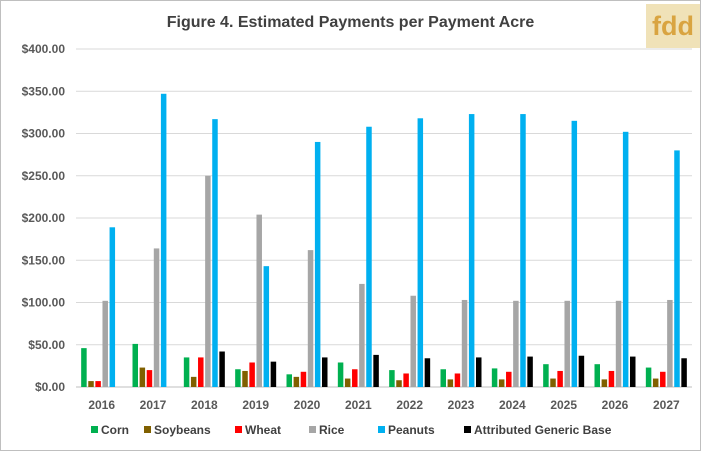 This screenshot has width=701, height=451. I want to click on bar-attributed-generic-base-2018, so click(222, 369).